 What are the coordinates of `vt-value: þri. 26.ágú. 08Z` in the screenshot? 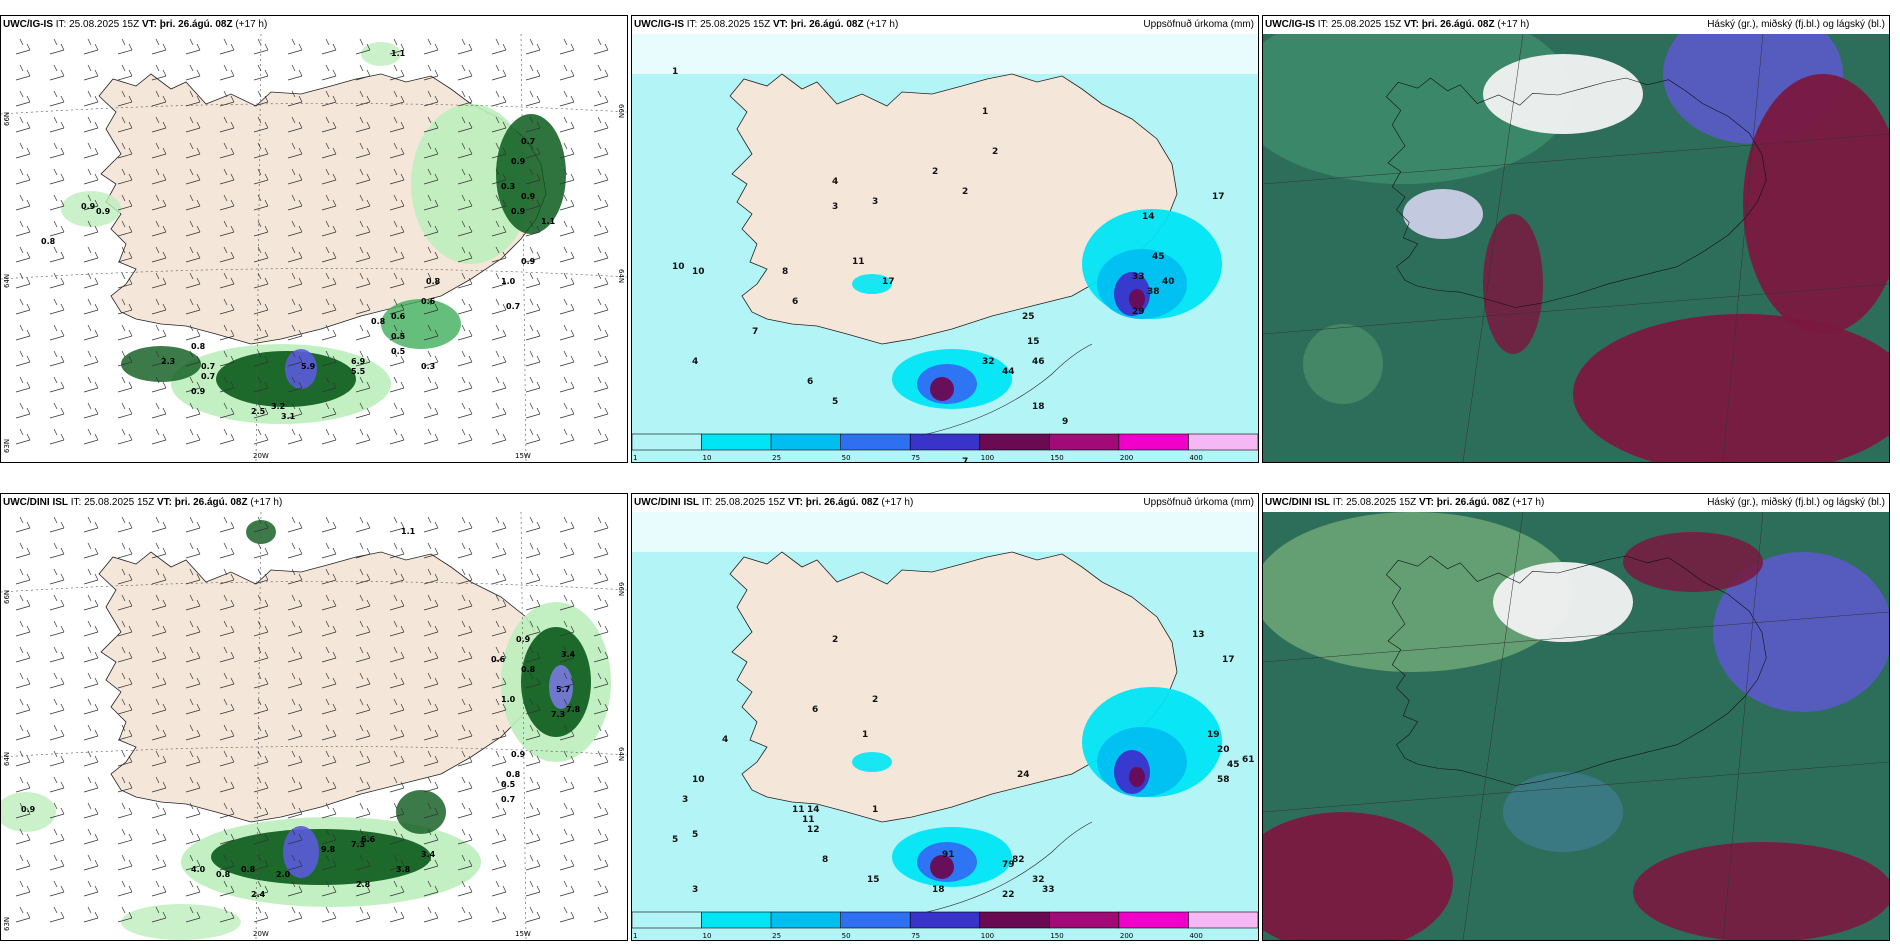 It's located at (1473, 502).